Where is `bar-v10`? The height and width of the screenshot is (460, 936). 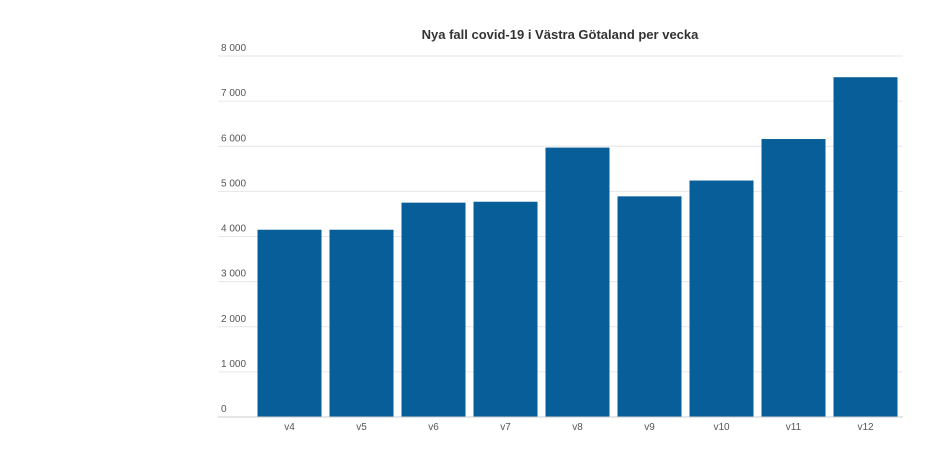
bar-v10 is located at coordinates (721, 298).